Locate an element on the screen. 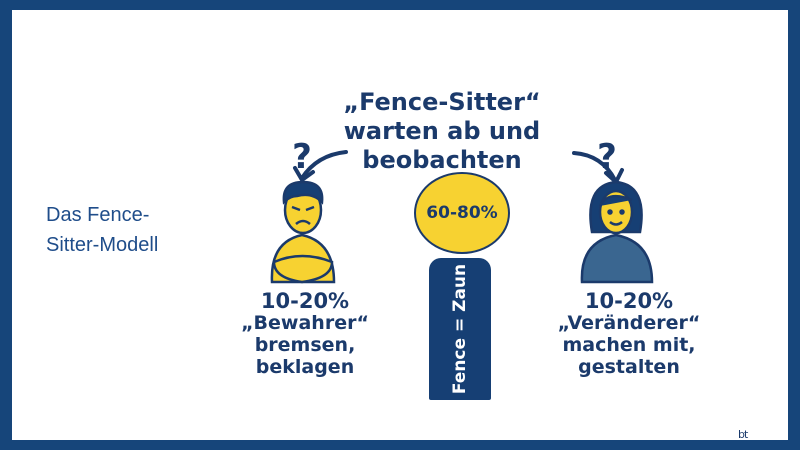 Image resolution: width=800 pixels, height=450 pixels. center-percent-circle: 60-80% is located at coordinates (462, 213).